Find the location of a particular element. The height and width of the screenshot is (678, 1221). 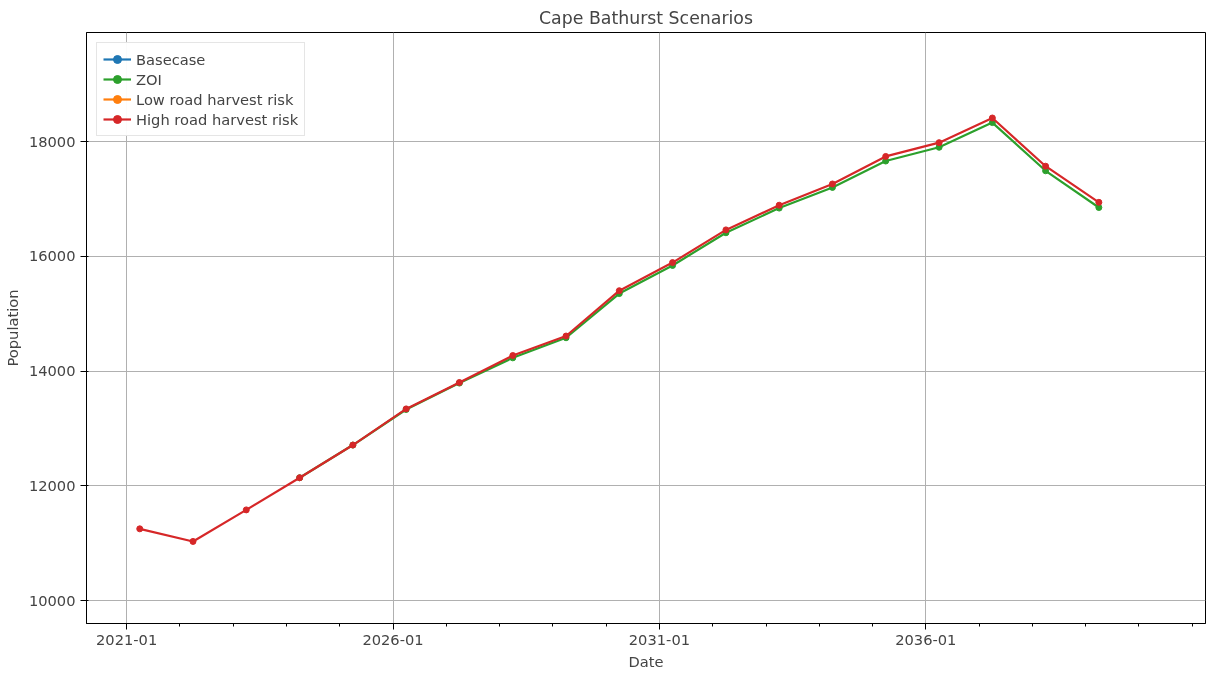

x-axis-title: Date is located at coordinates (646, 661).